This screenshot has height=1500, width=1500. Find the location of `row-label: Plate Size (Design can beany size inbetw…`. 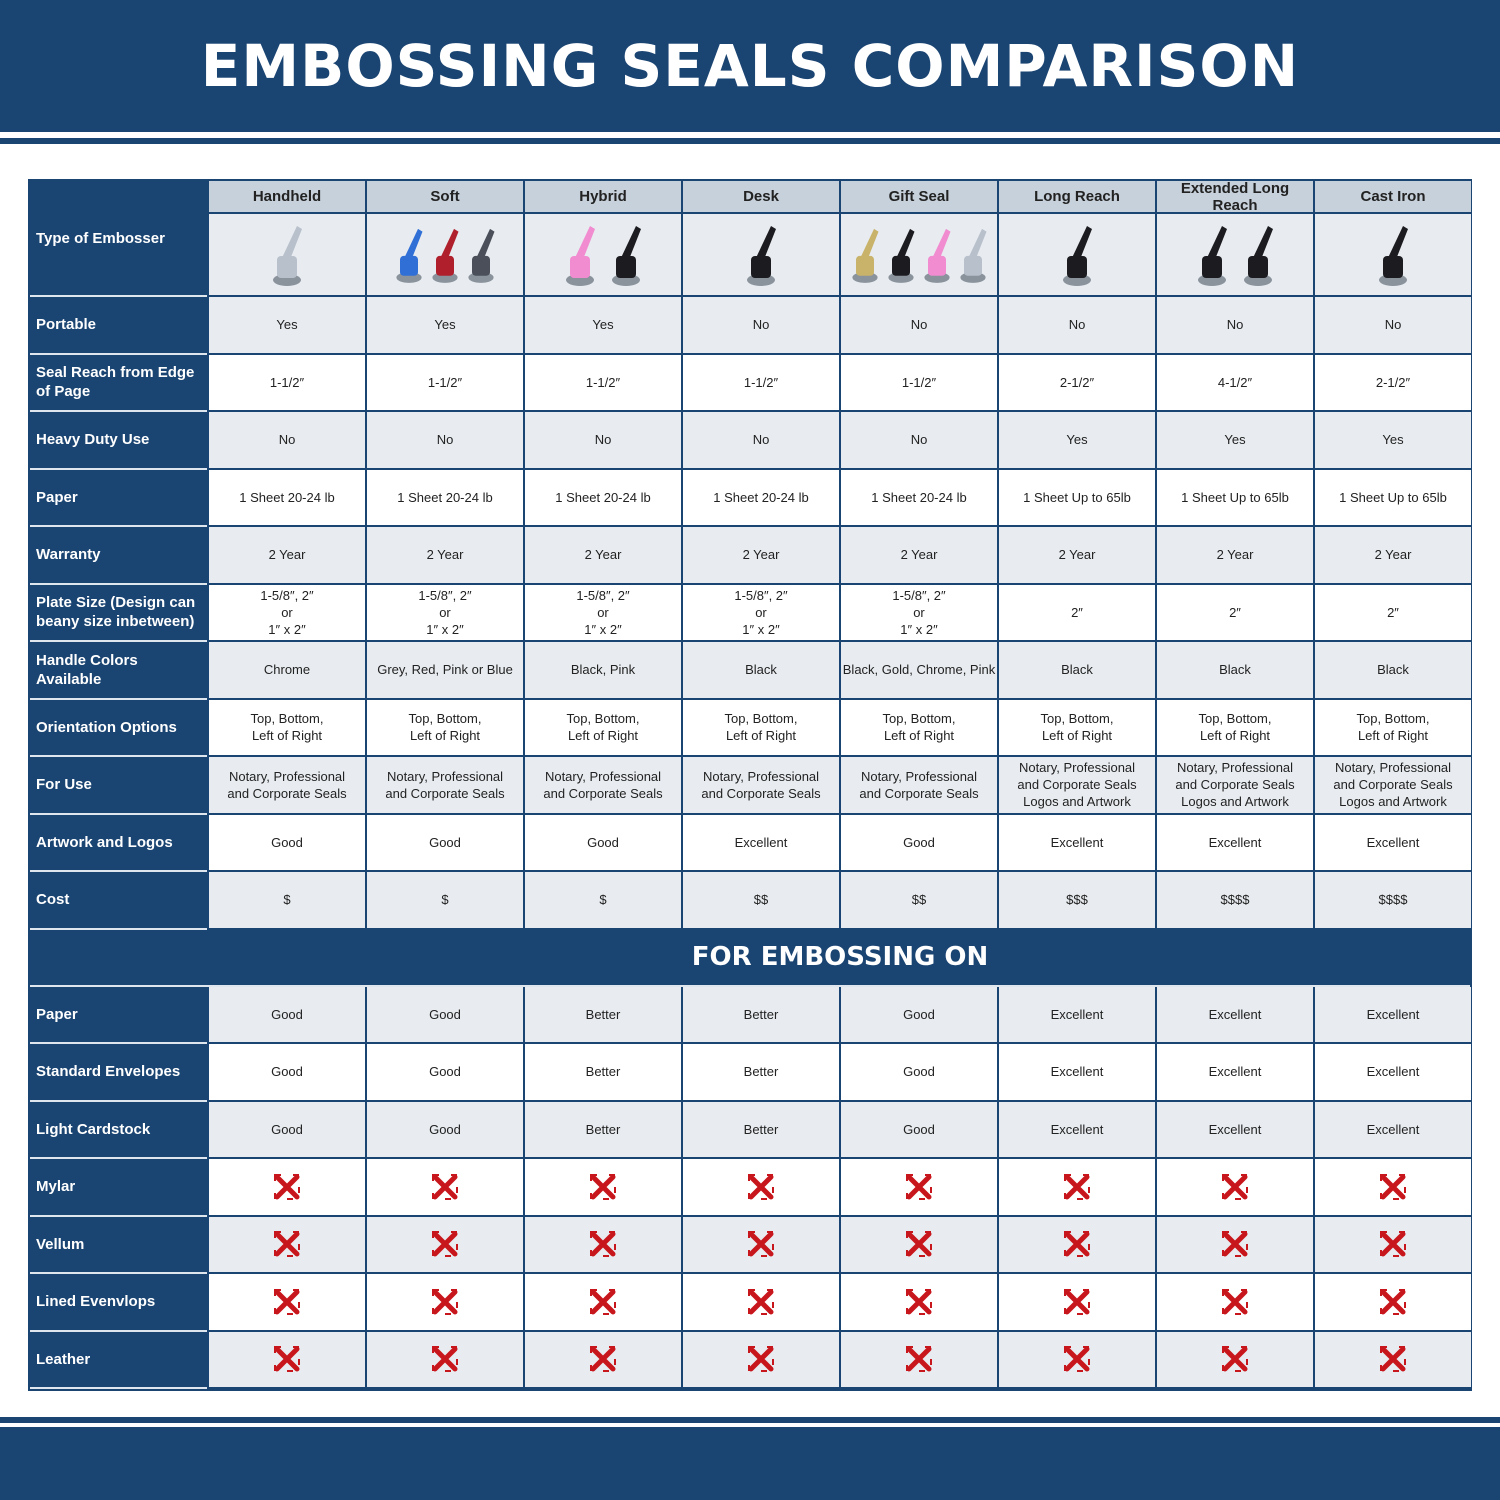

row-label: Plate Size (Design can beany size inbetw… is located at coordinates (118, 613).